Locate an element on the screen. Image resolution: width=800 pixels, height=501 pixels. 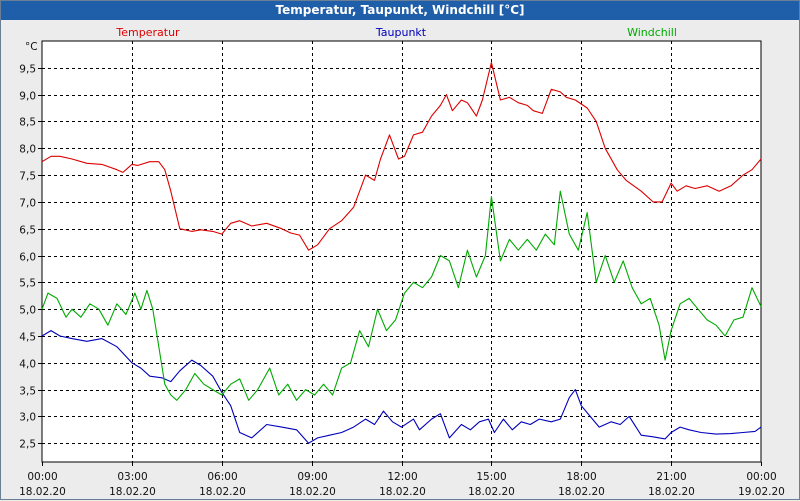
y-tick-label: 6,0 is located at coordinates (27, 258).